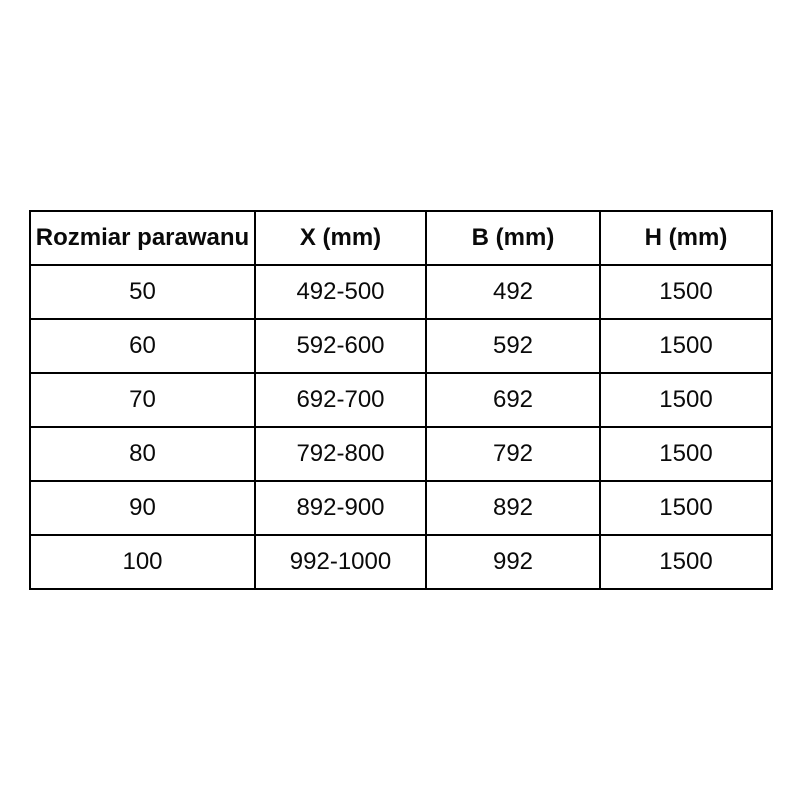  I want to click on header-cell-rozmiar: Rozmiar parawanu, so click(142, 238).